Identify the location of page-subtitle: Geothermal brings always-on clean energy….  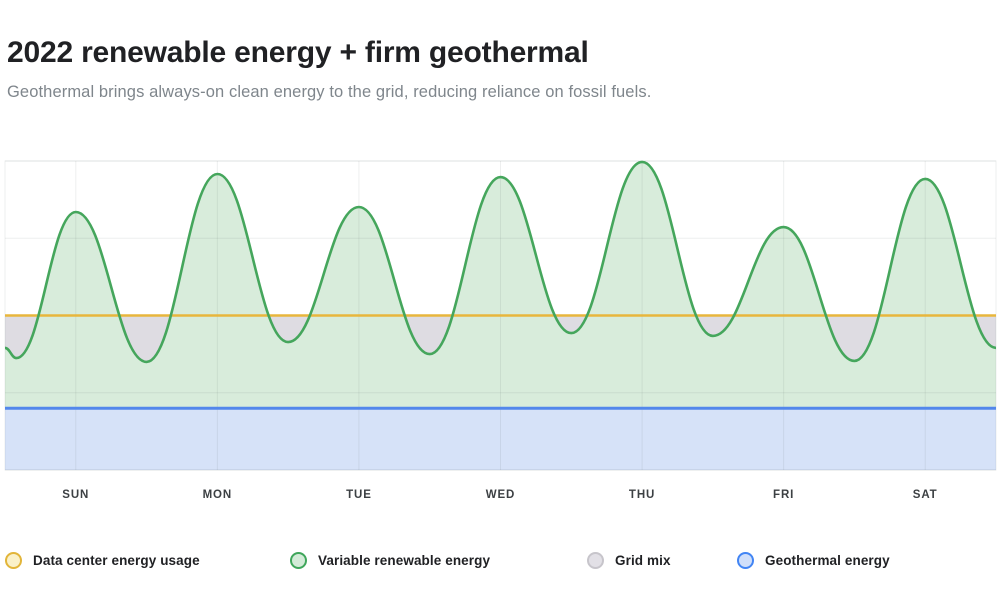
(329, 92).